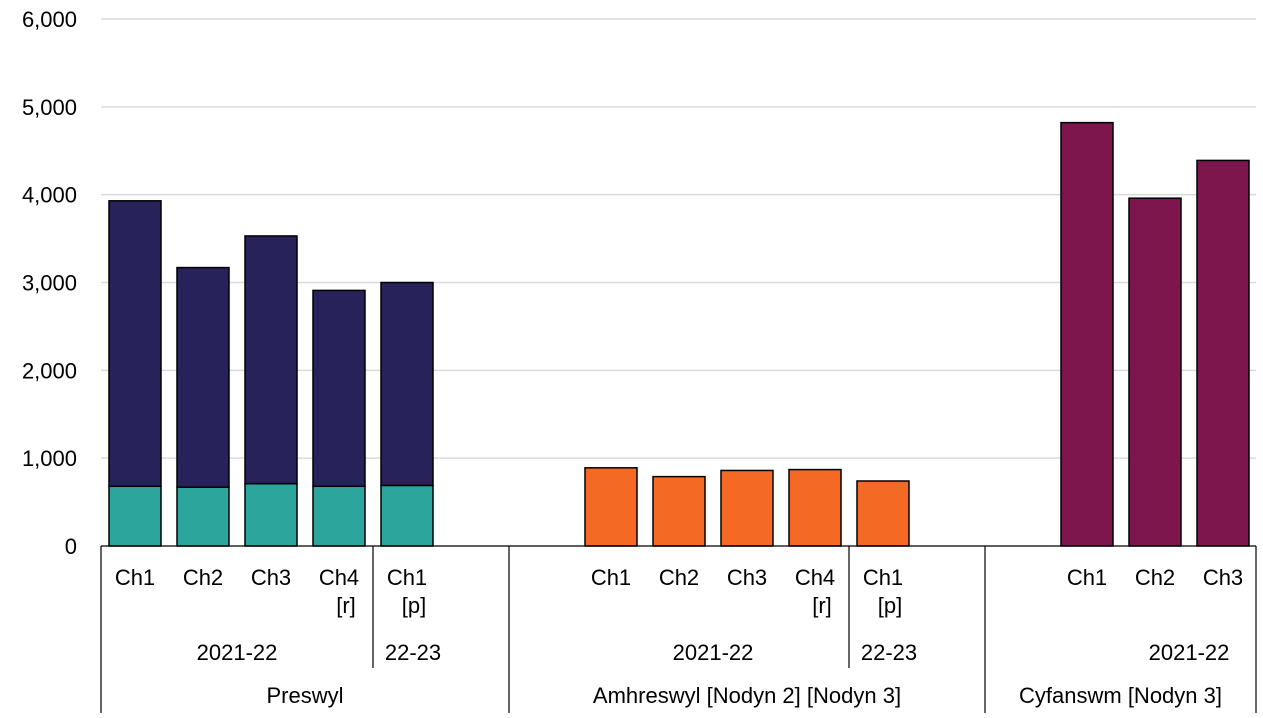 The height and width of the screenshot is (718, 1263). I want to click on y-tick-label: 6,000, so click(49, 19).